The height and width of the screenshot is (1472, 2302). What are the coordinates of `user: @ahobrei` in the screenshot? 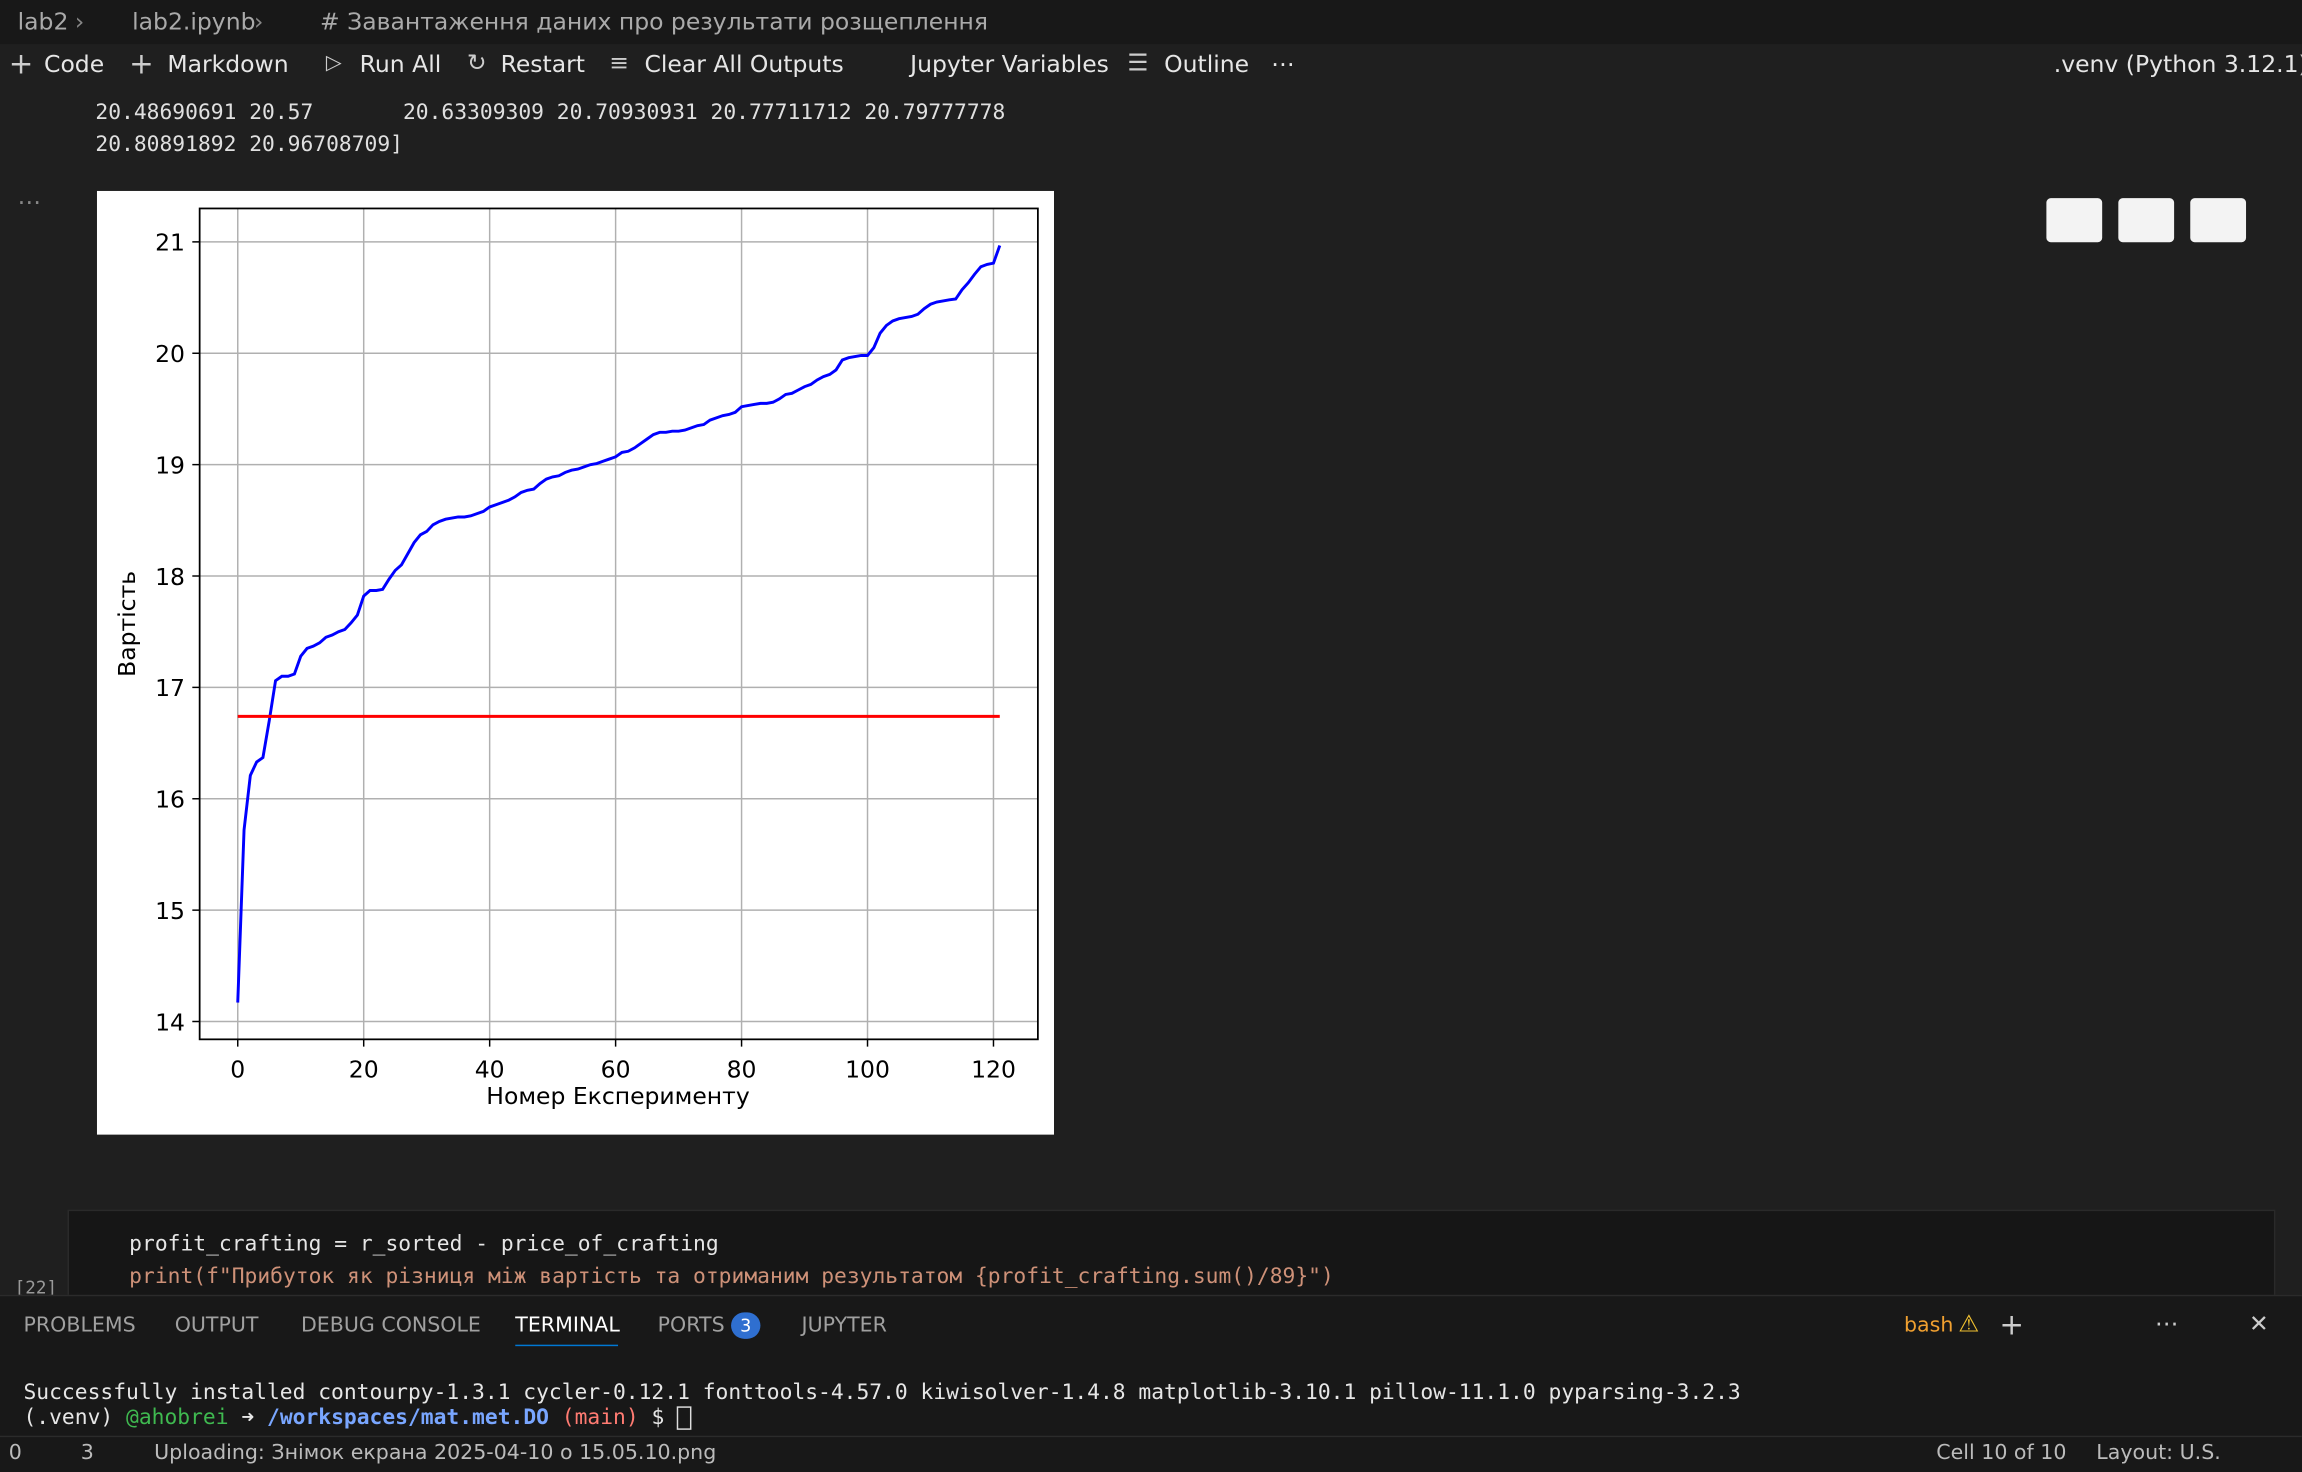 It's located at (177, 1418).